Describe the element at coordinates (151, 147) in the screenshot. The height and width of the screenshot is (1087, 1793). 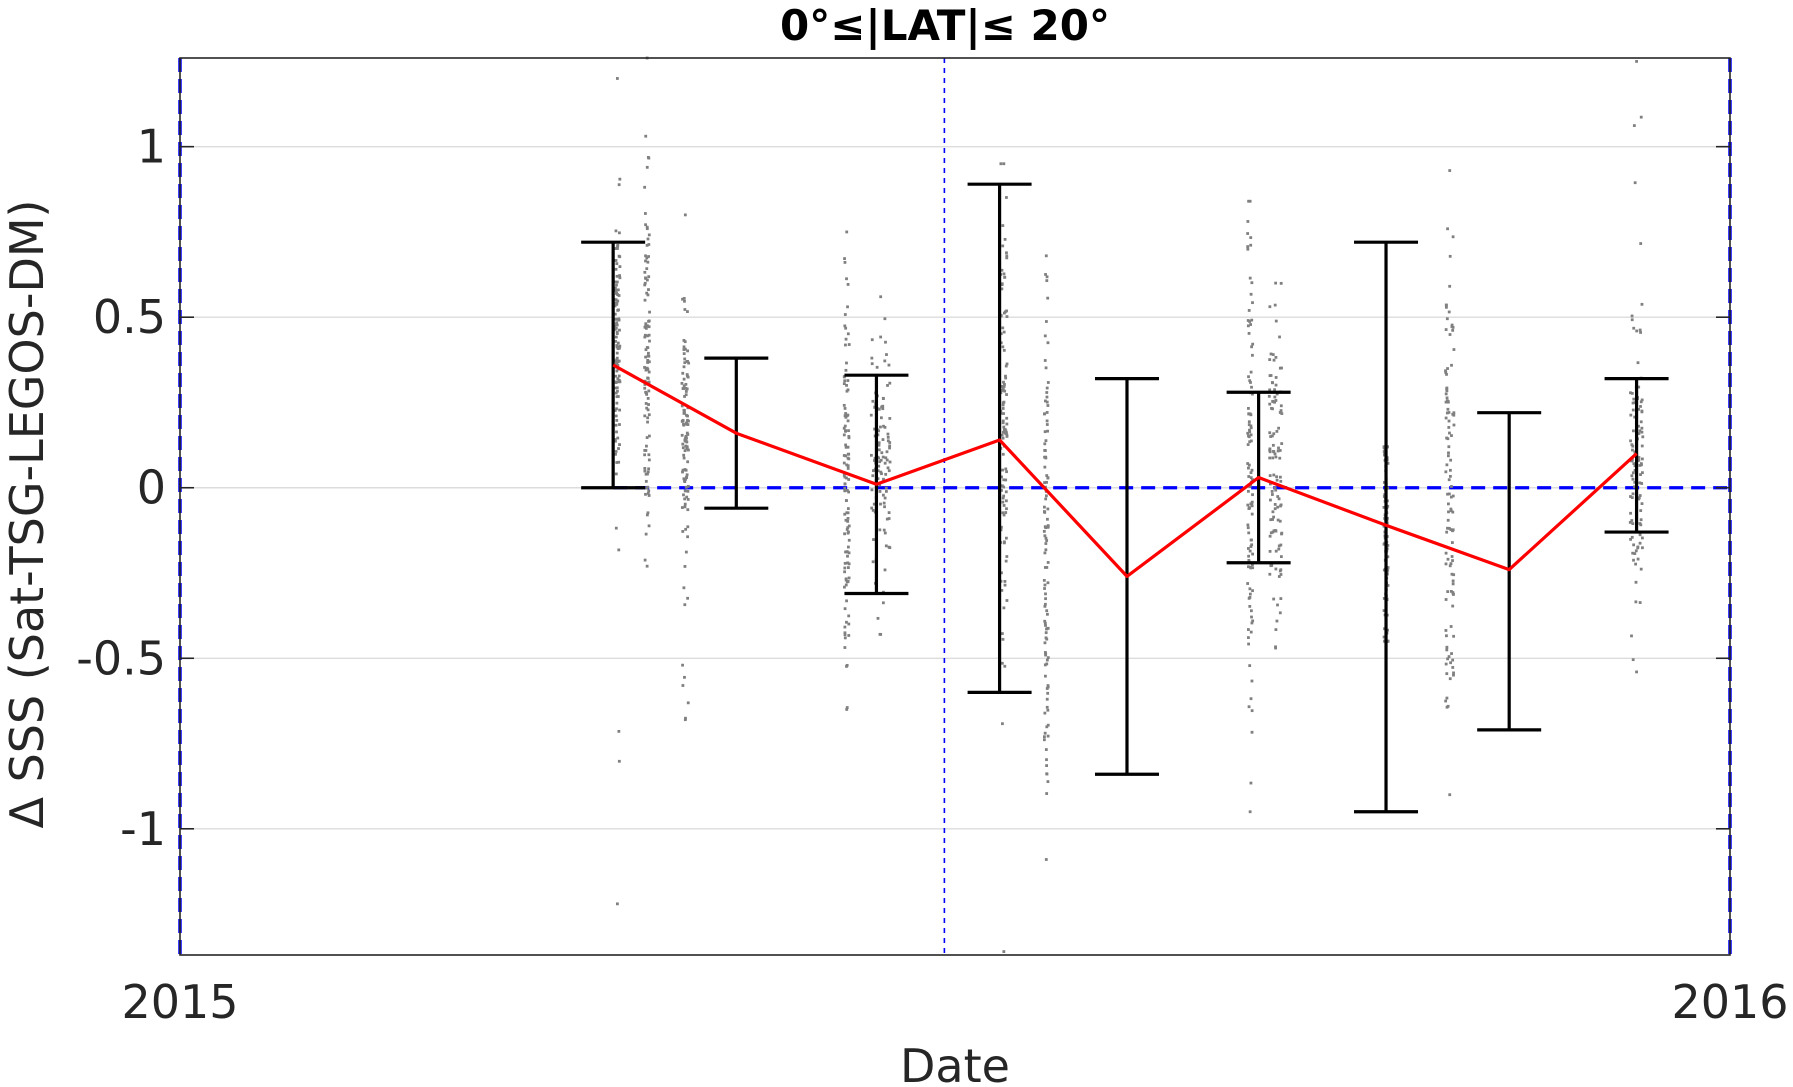
I see `y-tick-label: 1` at that location.